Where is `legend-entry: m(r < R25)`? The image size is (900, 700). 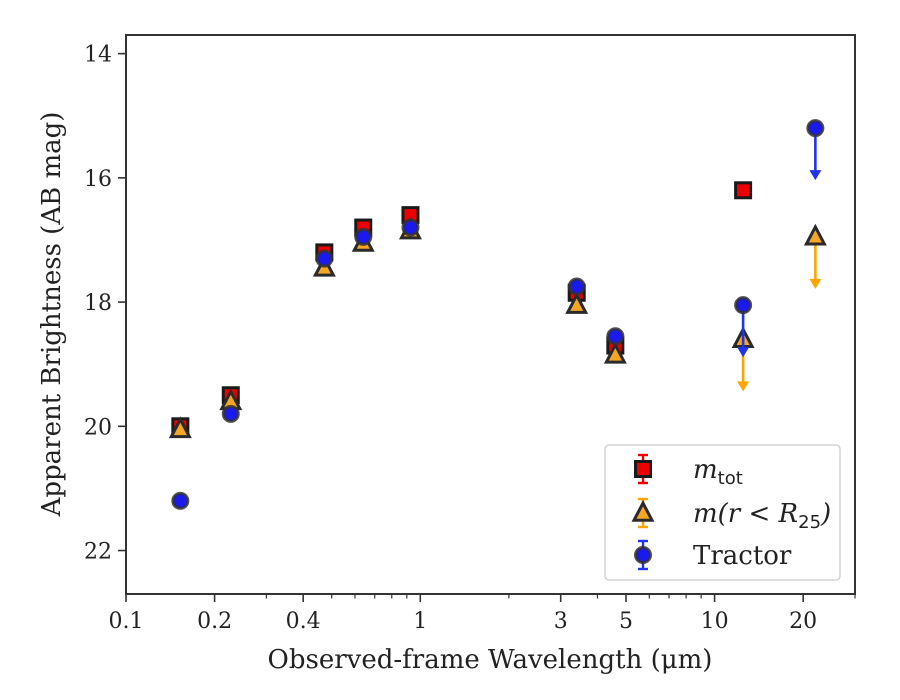
legend-entry: m(r < R25) is located at coordinates (731, 515).